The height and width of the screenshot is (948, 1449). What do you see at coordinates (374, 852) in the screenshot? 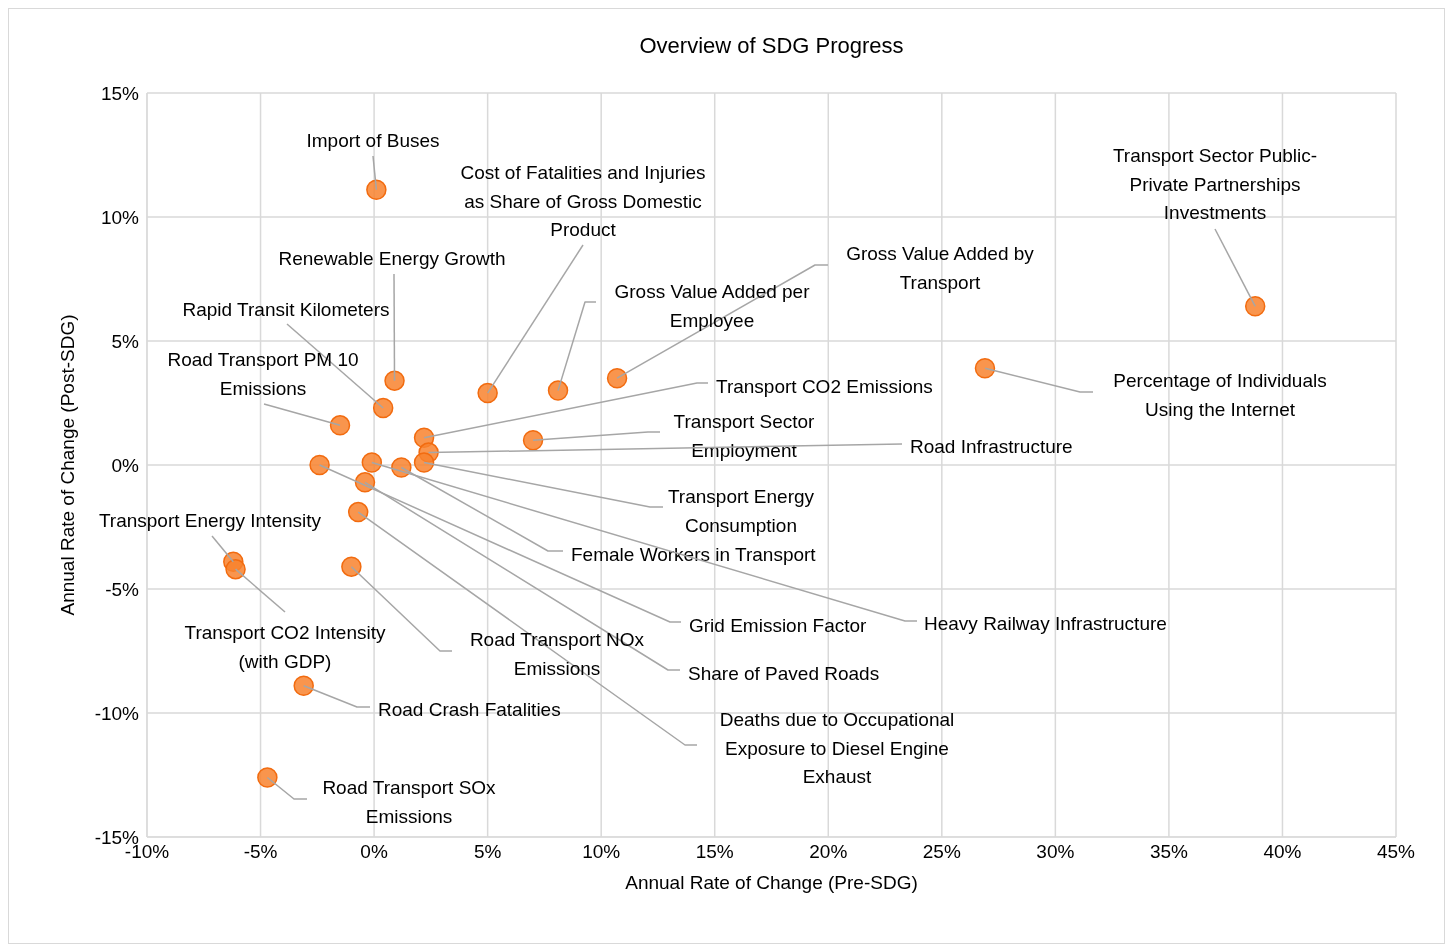
I see `x-tick-label: 0%` at bounding box center [374, 852].